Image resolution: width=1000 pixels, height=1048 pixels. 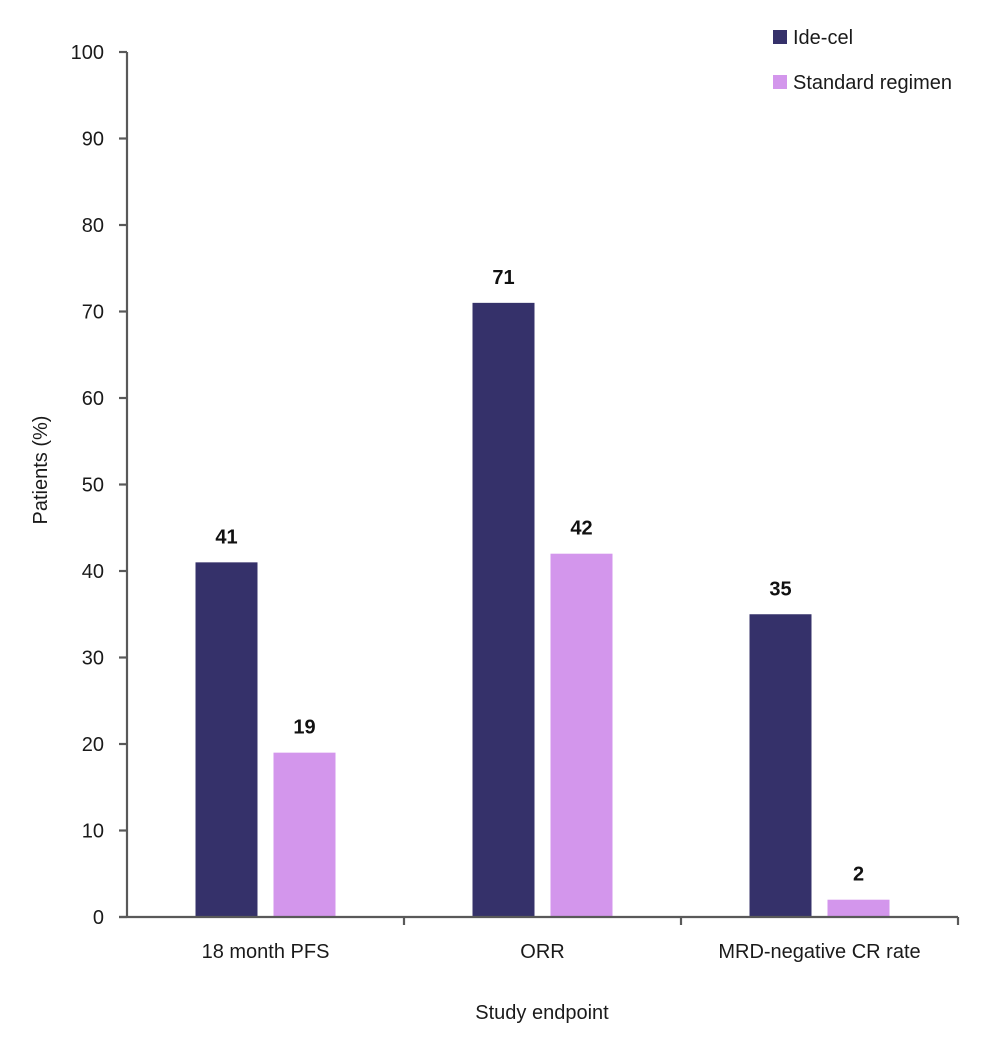 What do you see at coordinates (93, 399) in the screenshot?
I see `y-tick-label: 60` at bounding box center [93, 399].